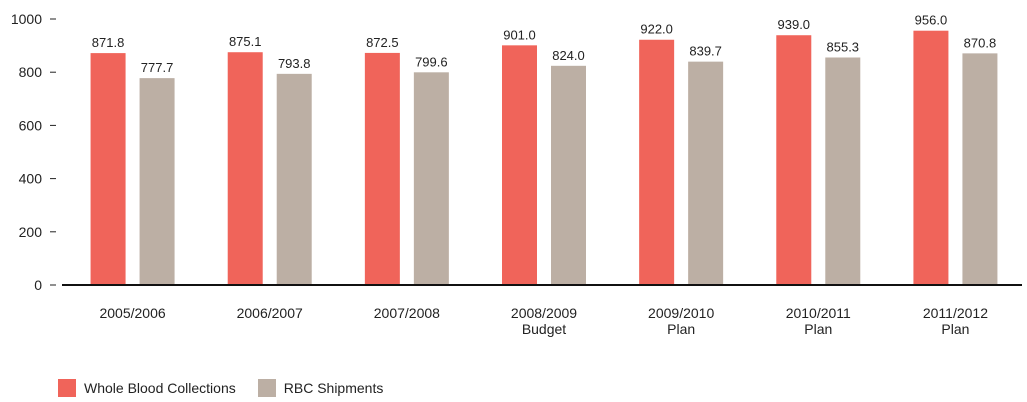 The width and height of the screenshot is (1027, 402). Describe the element at coordinates (544, 313) in the screenshot. I see `x-category-label: 2008/2009` at that location.